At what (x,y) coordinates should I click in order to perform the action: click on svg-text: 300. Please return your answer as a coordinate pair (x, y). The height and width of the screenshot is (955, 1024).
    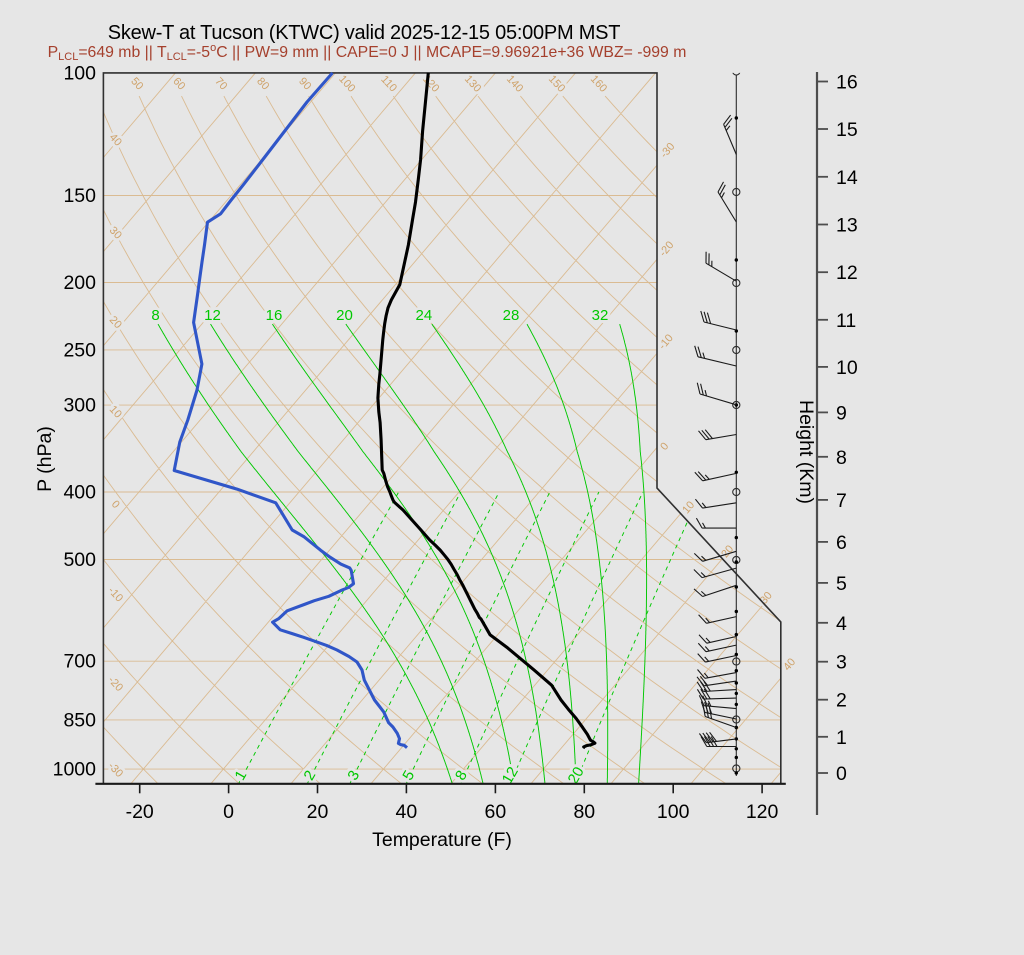
    Looking at the image, I should click on (79, 406).